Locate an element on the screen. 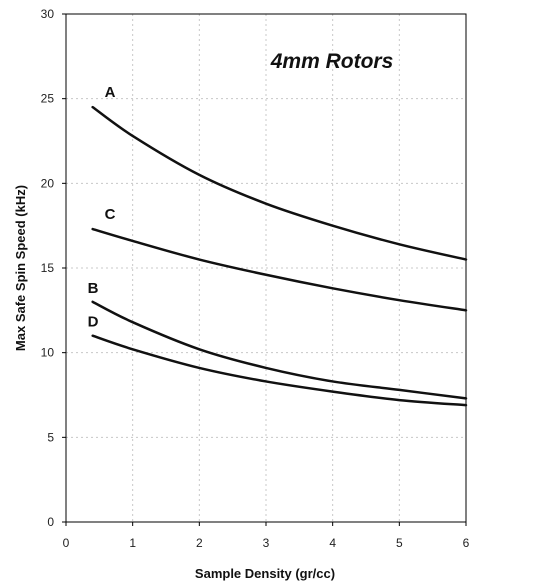 This screenshot has width=559, height=588. series-line-d is located at coordinates (279, 370).